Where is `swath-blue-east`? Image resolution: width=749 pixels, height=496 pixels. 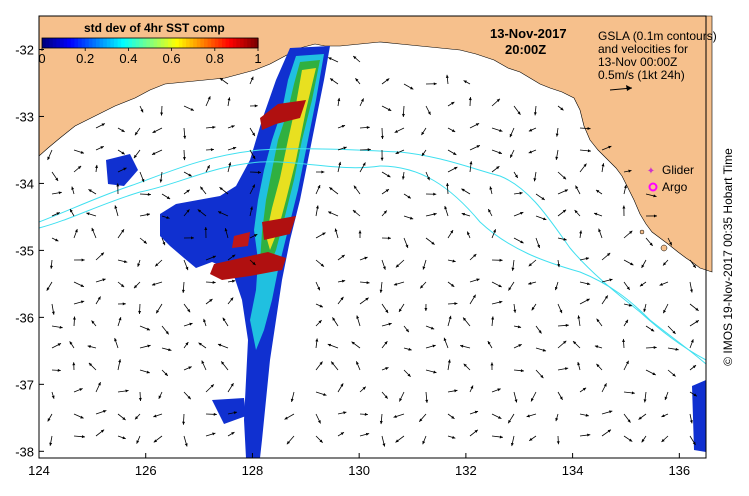 swath-blue-east is located at coordinates (699, 416).